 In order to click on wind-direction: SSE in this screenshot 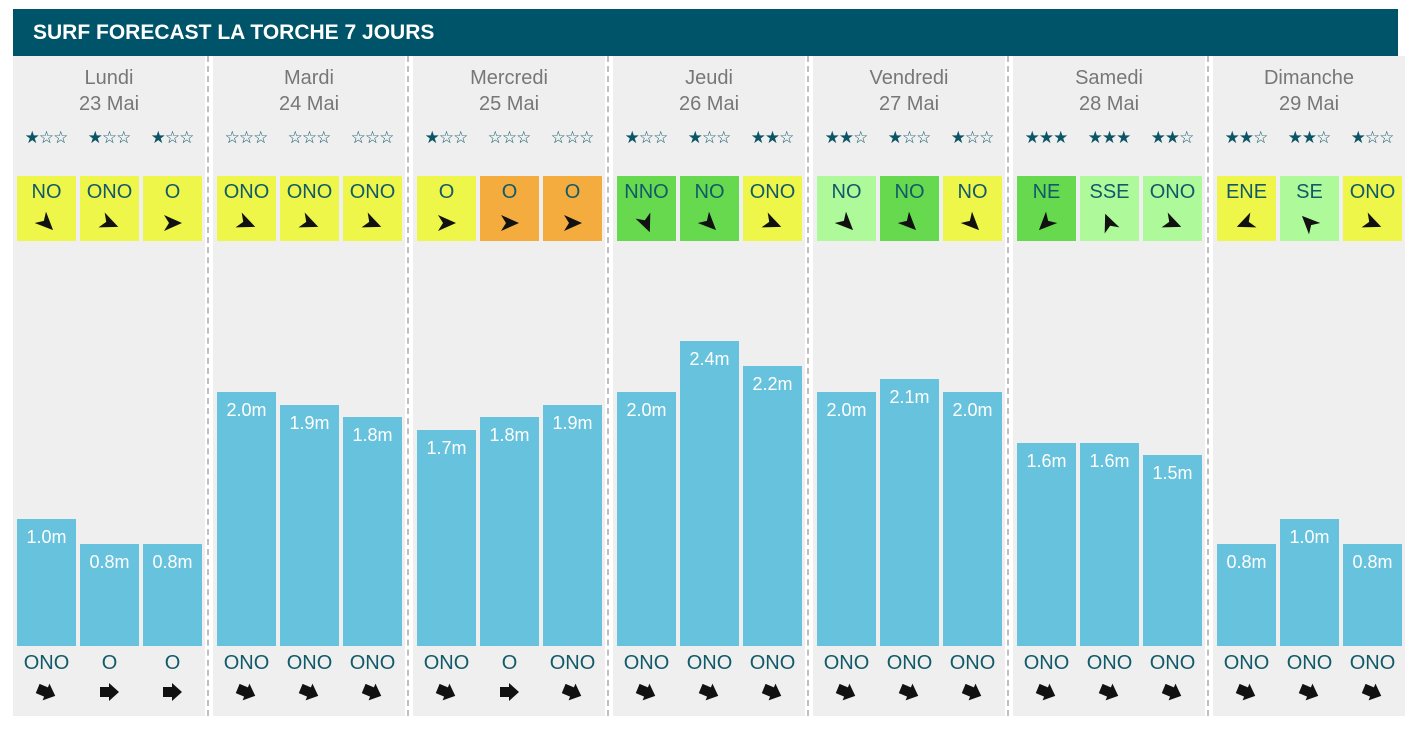, I will do `click(1109, 192)`.